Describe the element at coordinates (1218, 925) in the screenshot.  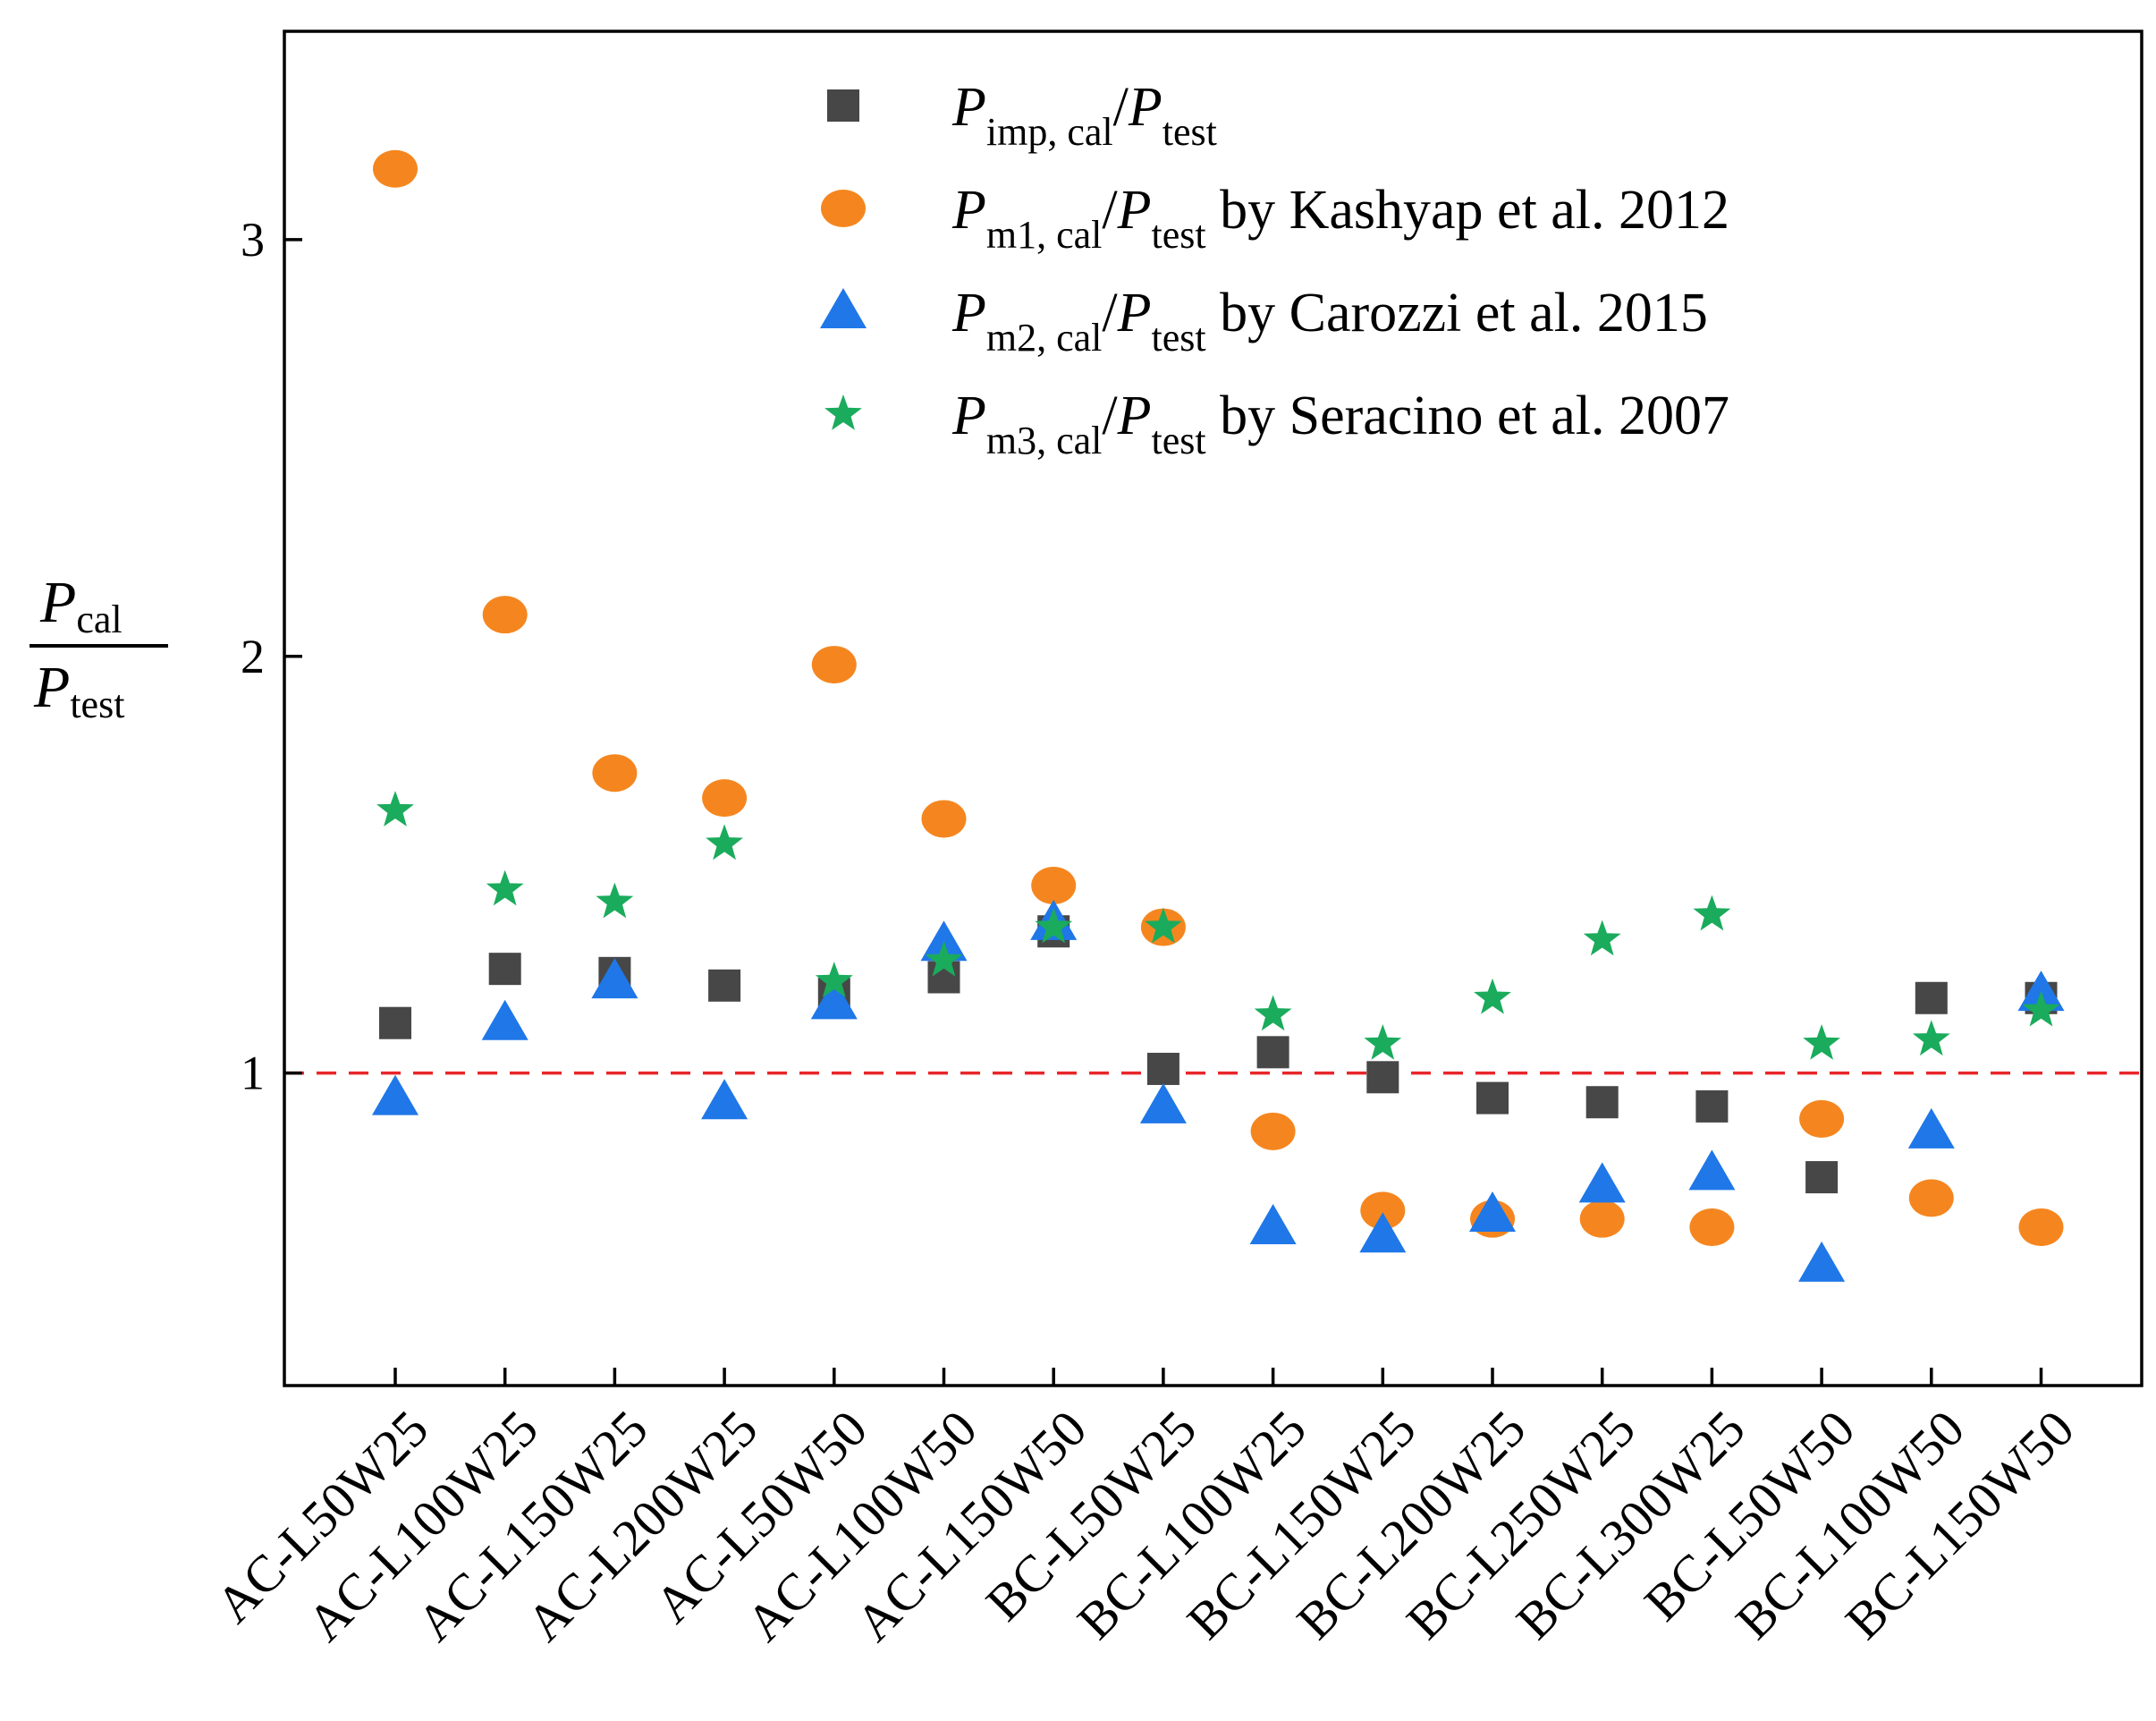
I see `series-star` at that location.